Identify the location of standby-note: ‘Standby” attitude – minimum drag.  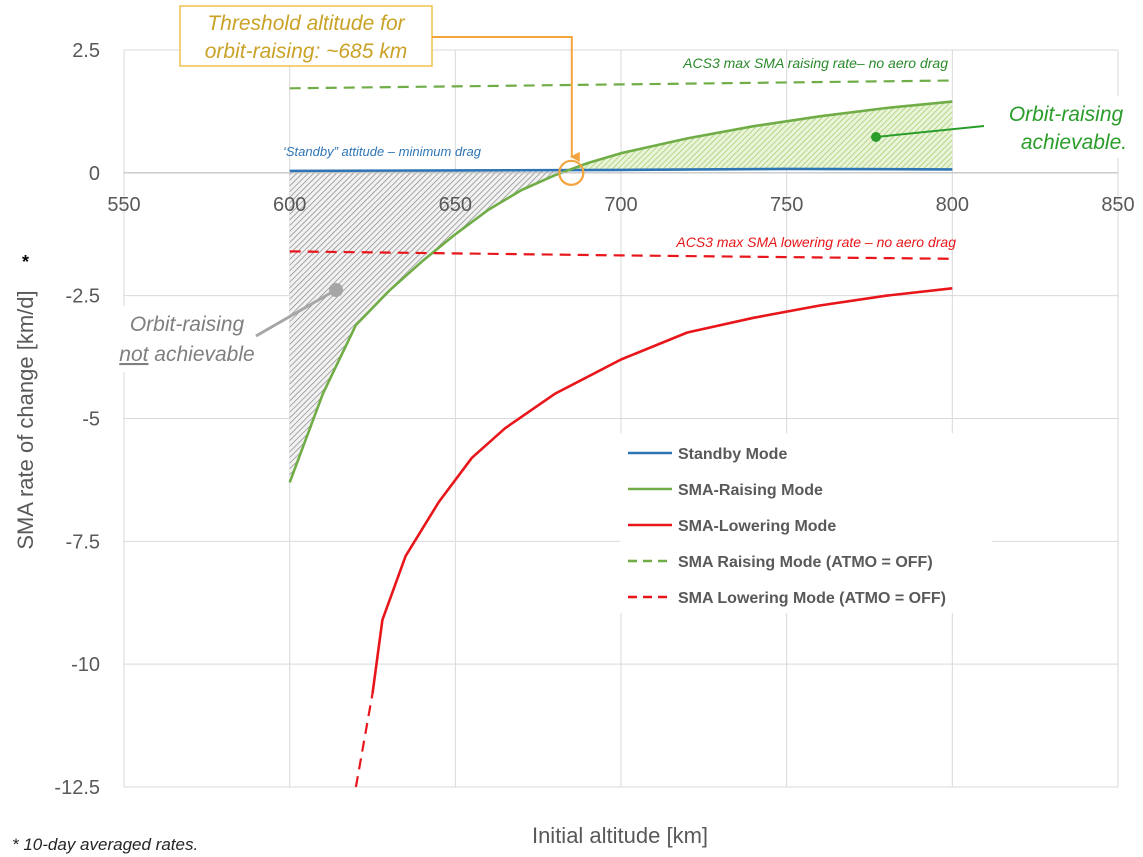
(382, 151).